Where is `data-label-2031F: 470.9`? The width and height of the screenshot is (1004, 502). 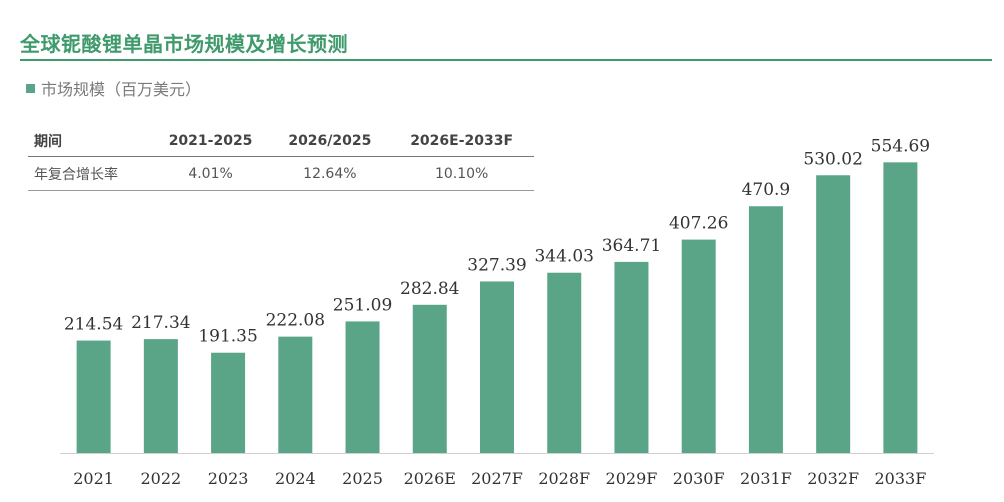
data-label-2031F: 470.9 is located at coordinates (766, 190).